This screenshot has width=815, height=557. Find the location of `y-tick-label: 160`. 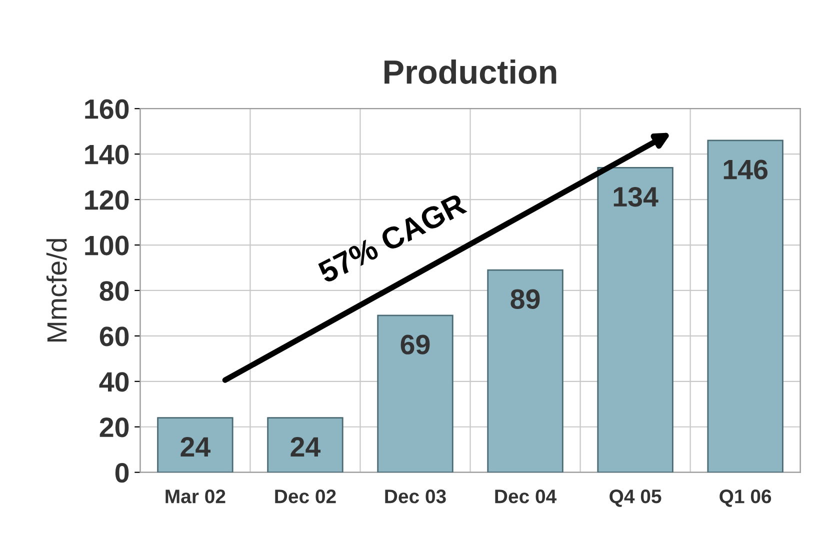

y-tick-label: 160 is located at coordinates (107, 109).